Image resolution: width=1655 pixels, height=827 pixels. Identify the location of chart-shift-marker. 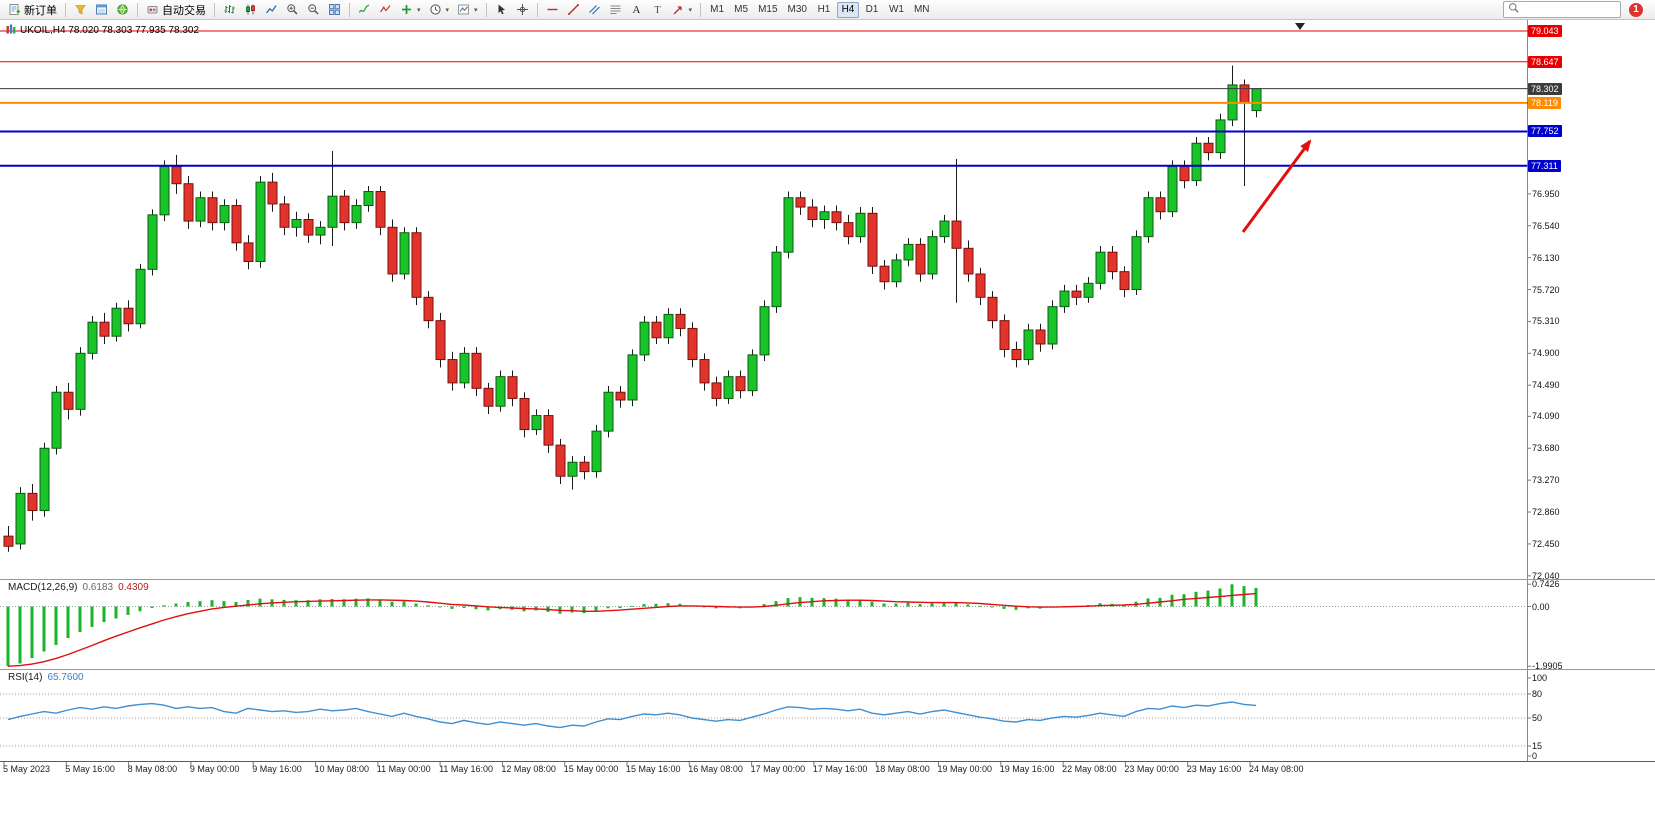
(1300, 26).